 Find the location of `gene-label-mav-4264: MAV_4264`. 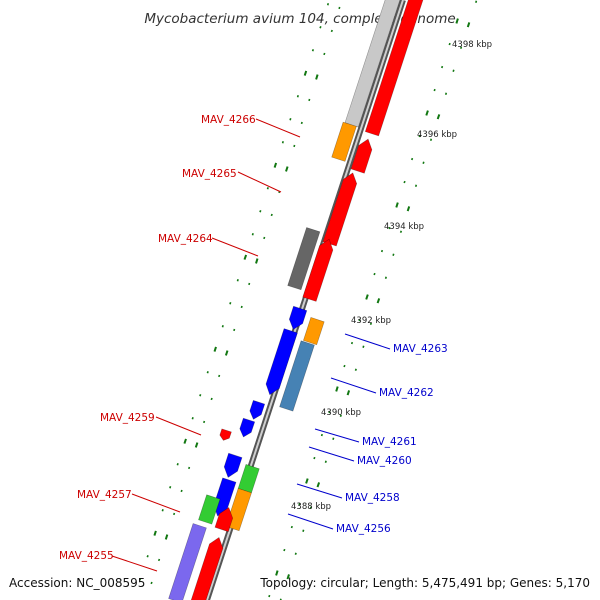

gene-label-mav-4264: MAV_4264 is located at coordinates (185, 239).